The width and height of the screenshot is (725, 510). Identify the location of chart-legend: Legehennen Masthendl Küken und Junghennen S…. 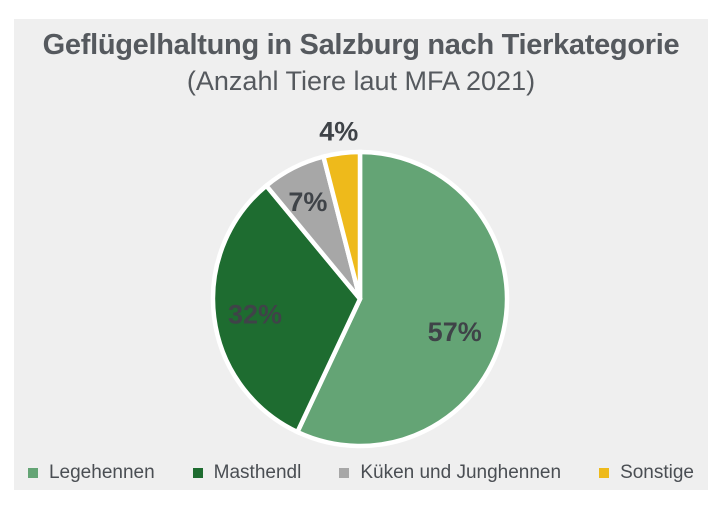
(361, 472).